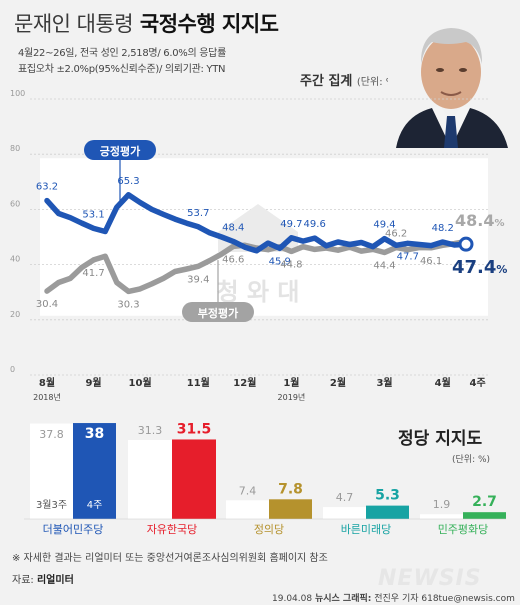 The image size is (520, 605). I want to click on disapproval-final-unit: %, so click(499, 223).